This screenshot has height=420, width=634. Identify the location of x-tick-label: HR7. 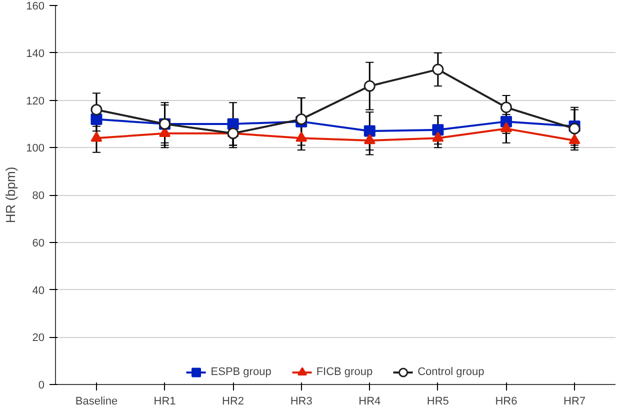
(575, 402).